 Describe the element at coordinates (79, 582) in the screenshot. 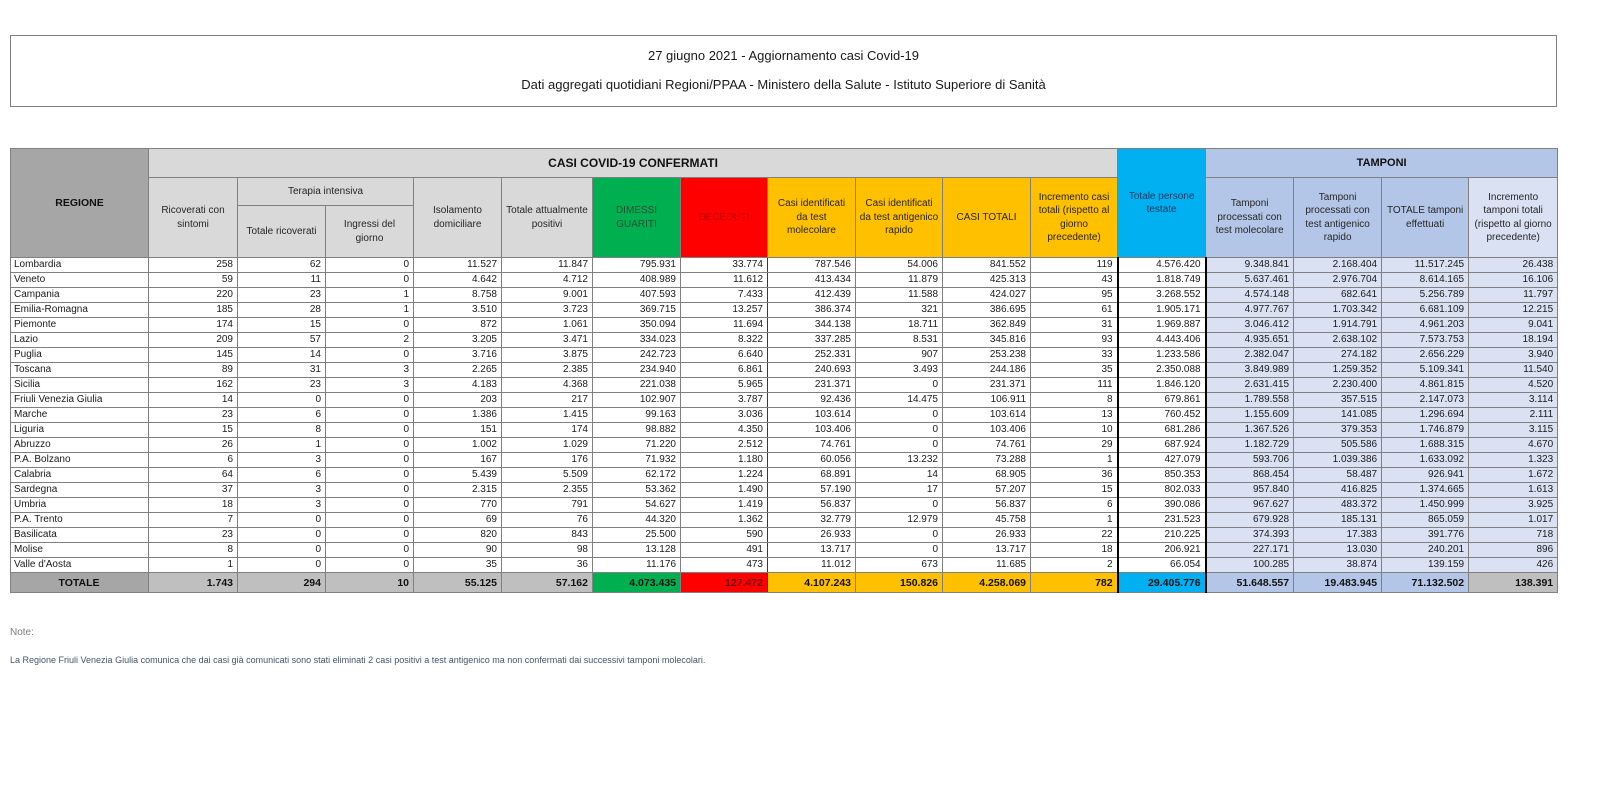

I see `total-label: TOTALE` at that location.